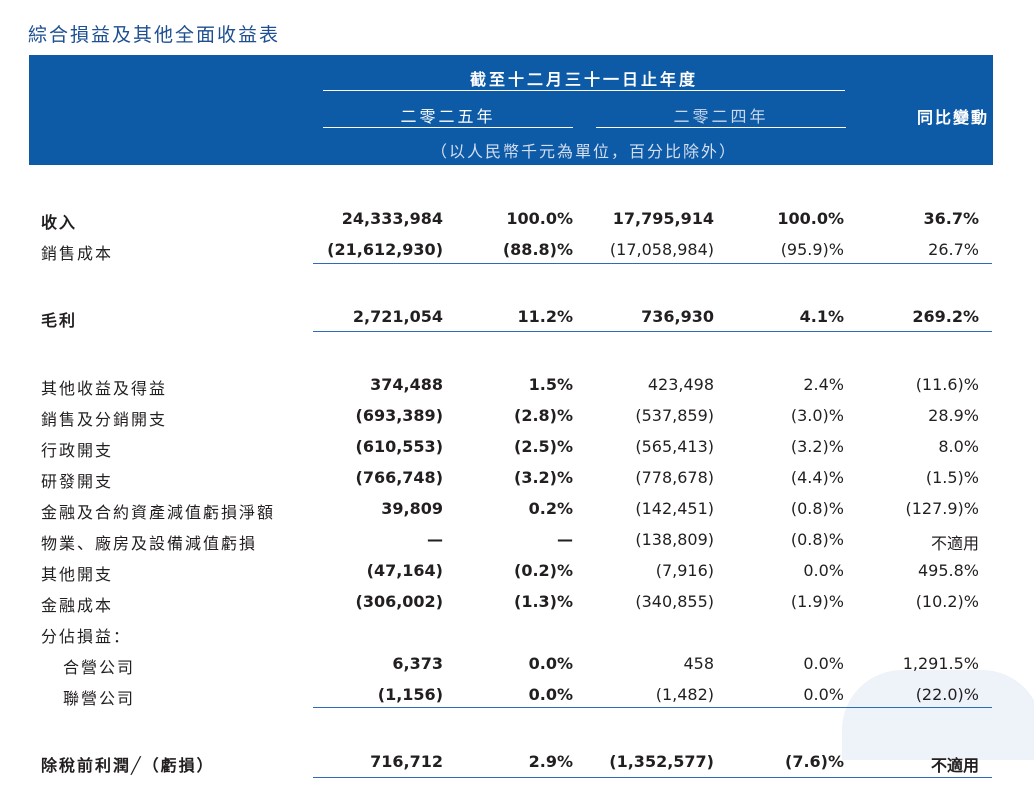  I want to click on row-label: 金融成本, so click(77, 605).